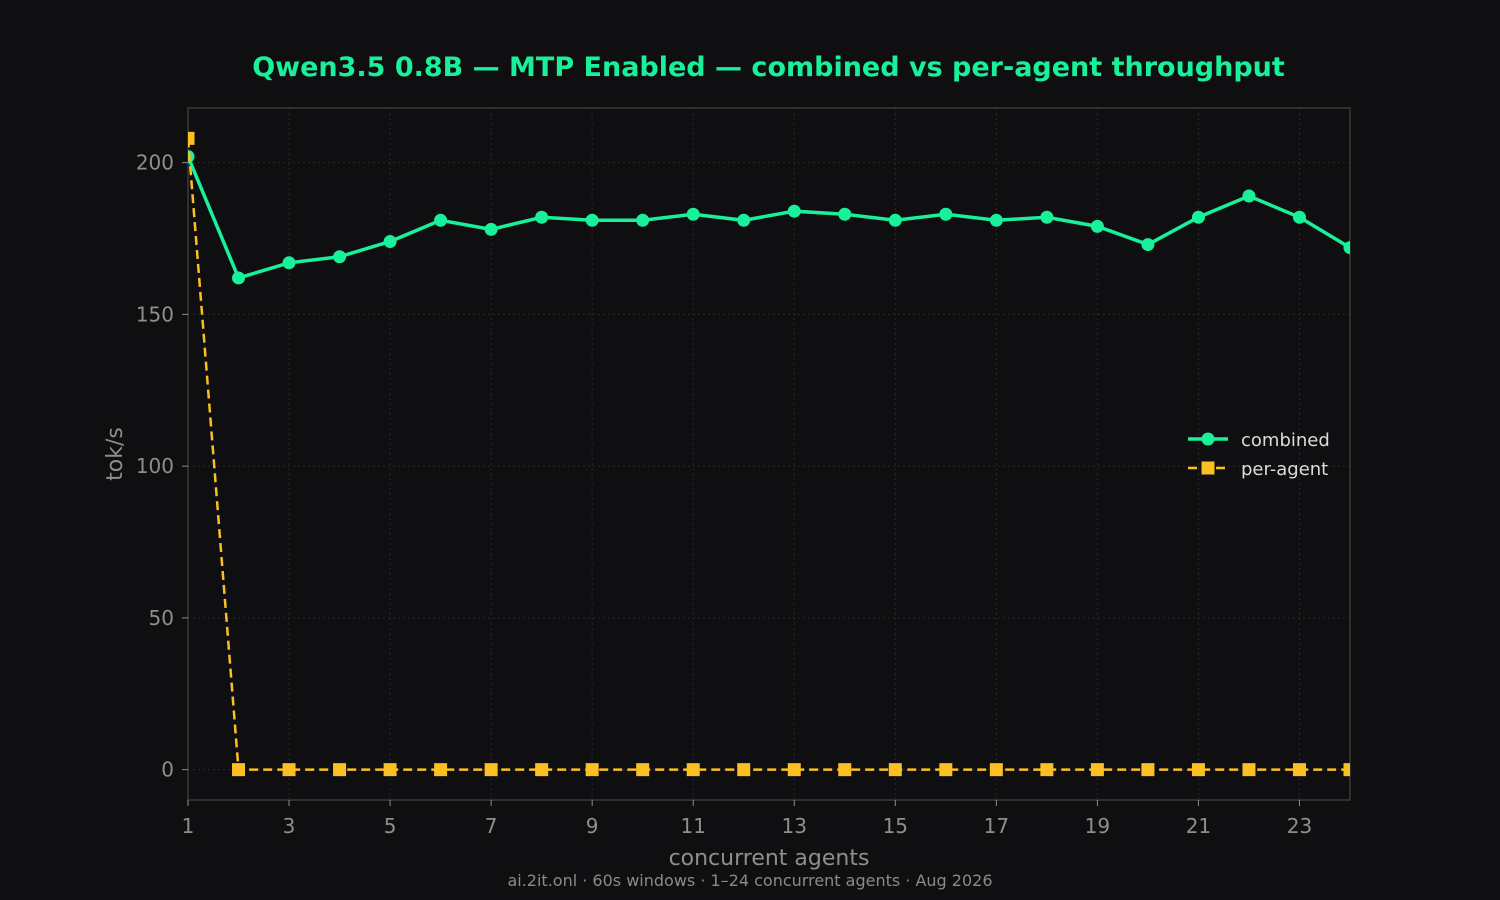 This screenshot has height=900, width=1500. Describe the element at coordinates (996, 826) in the screenshot. I see `x-tick-label: 17` at that location.